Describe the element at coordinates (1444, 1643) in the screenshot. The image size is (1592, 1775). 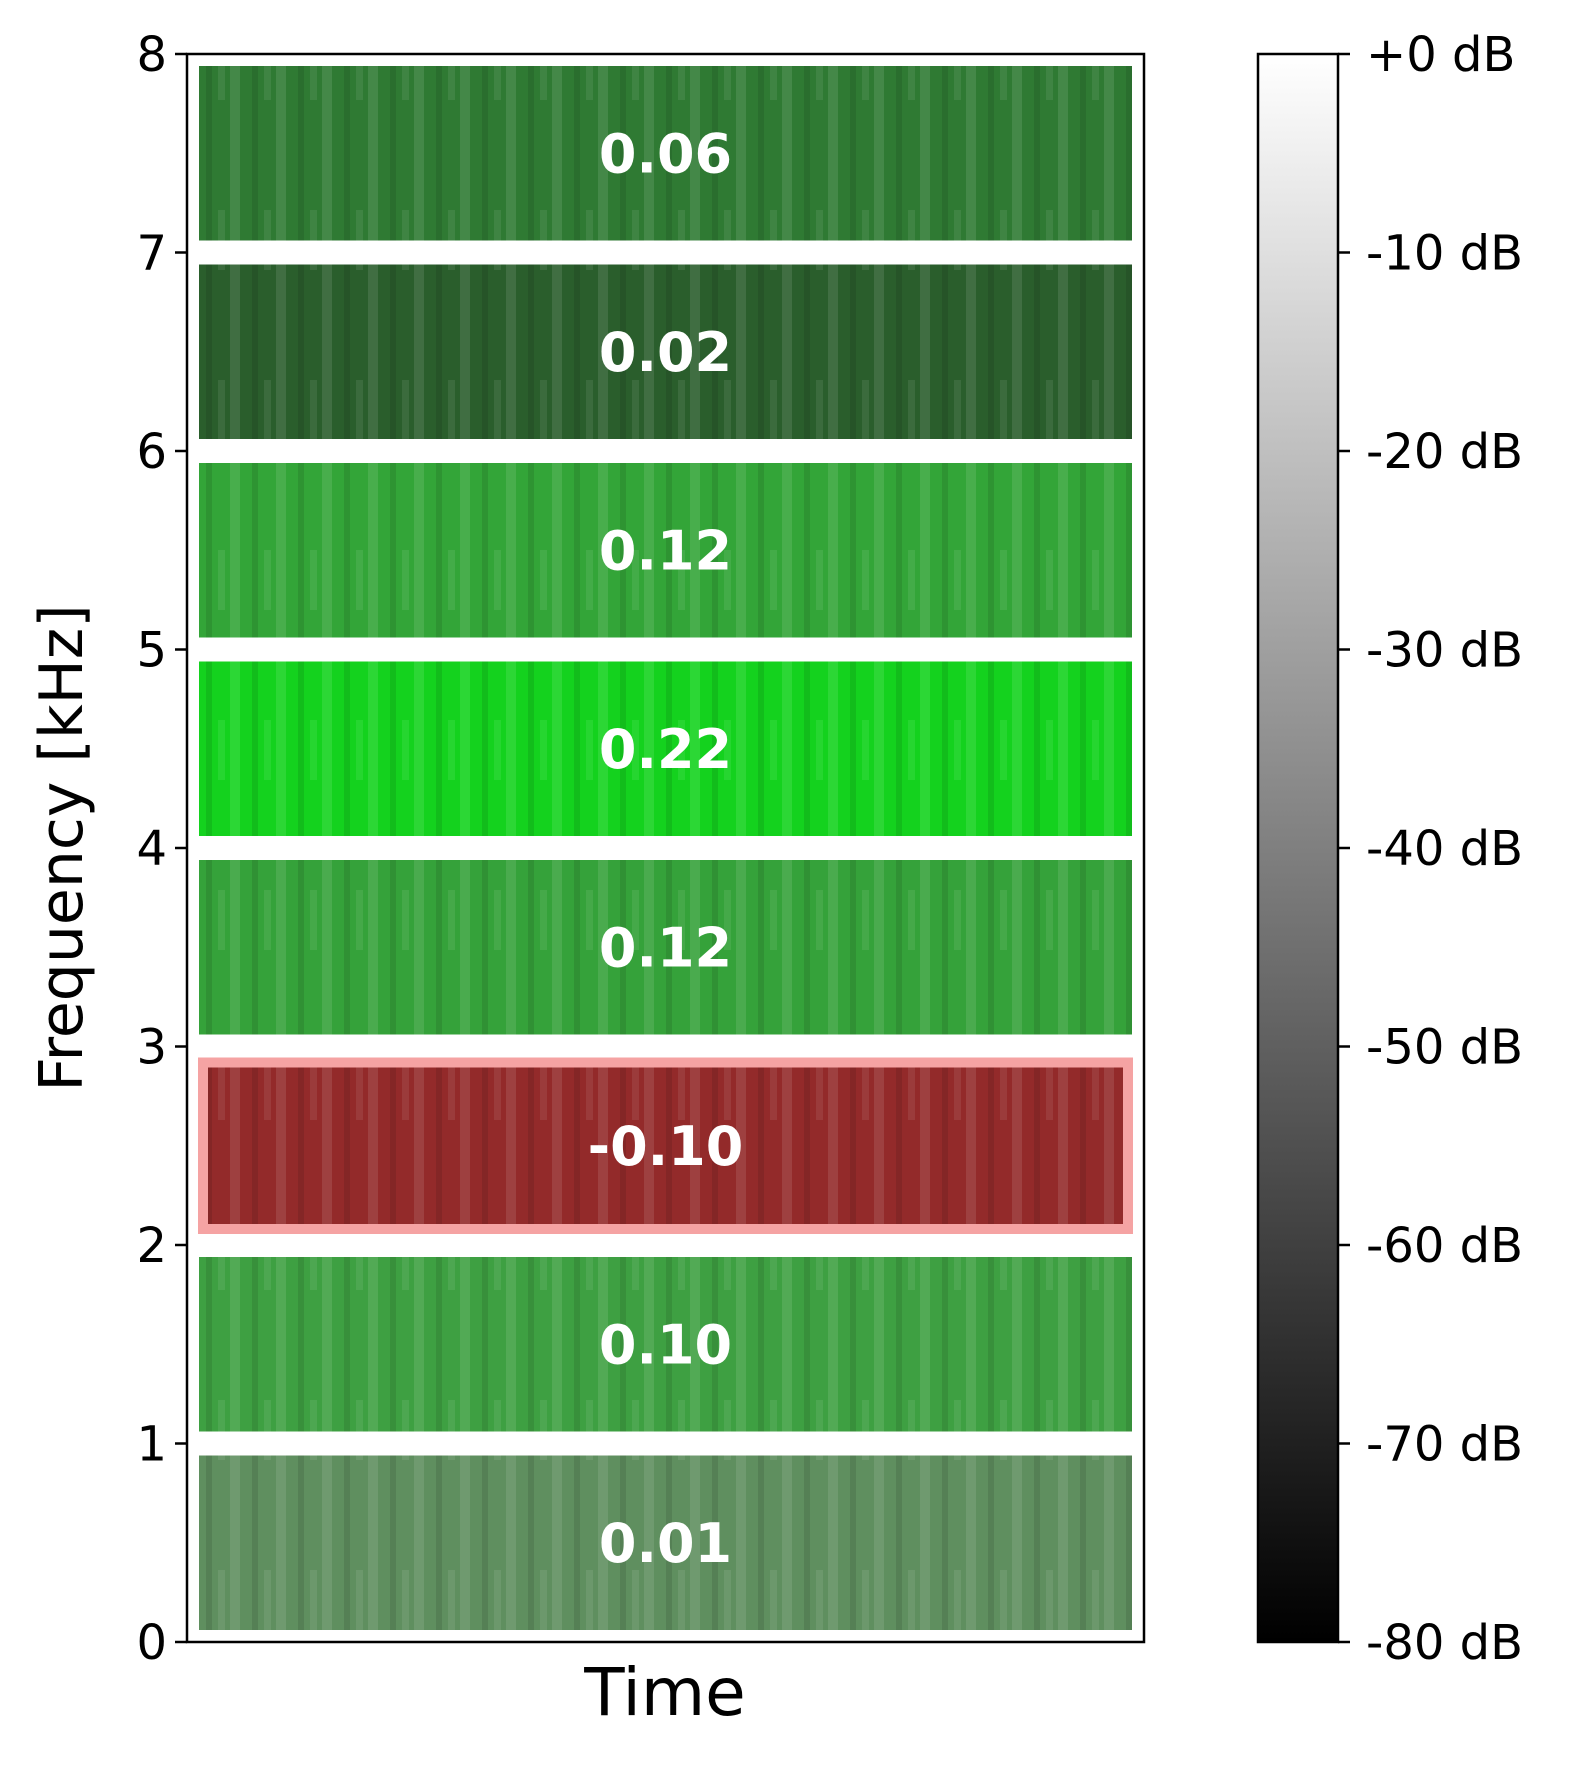
I see `colorbar-tick-label-8: -80 dB` at that location.